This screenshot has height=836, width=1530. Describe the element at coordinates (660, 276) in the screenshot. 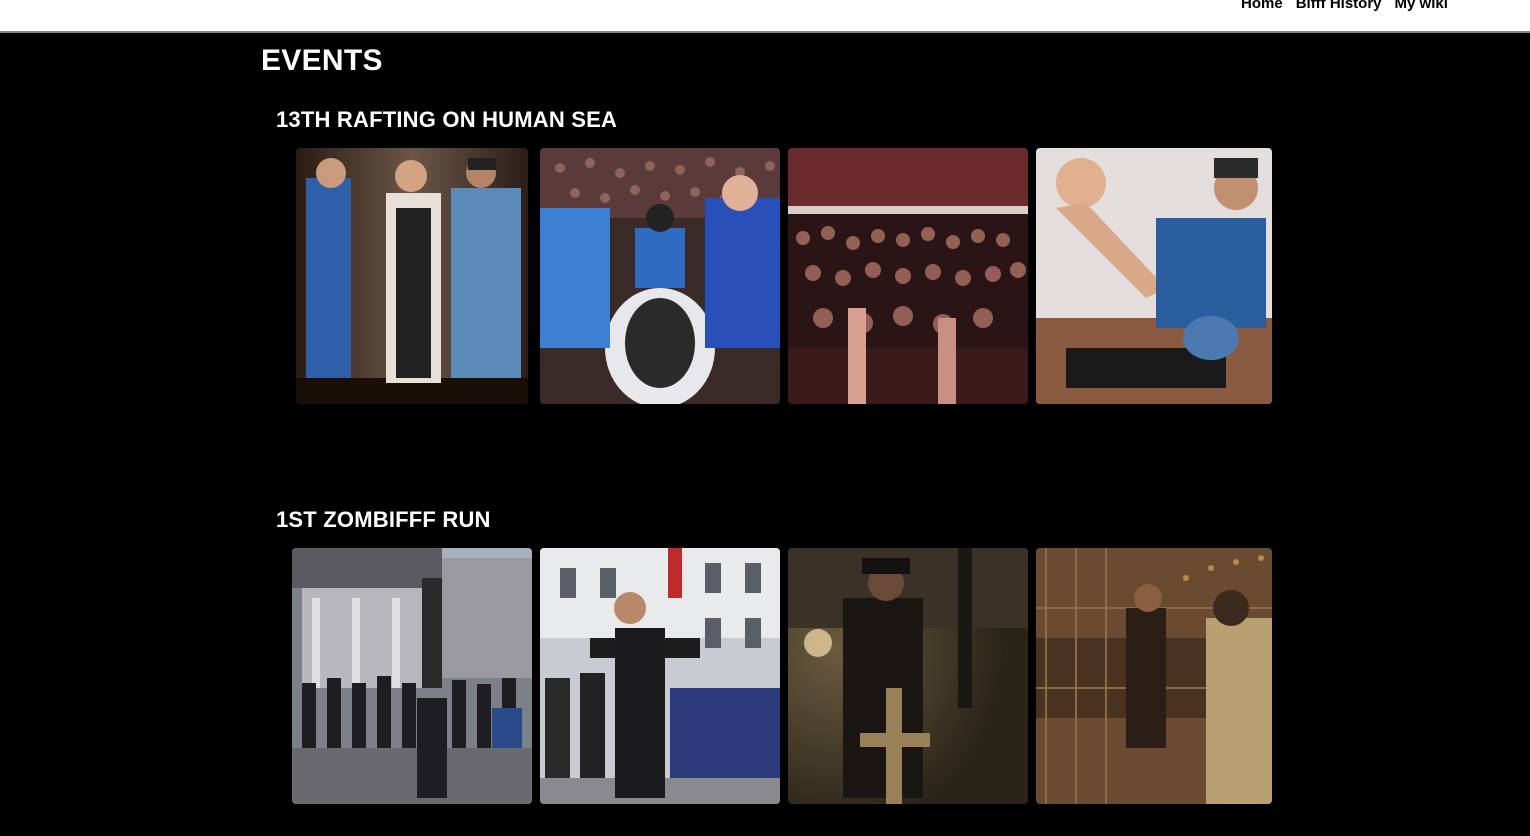

I see `event-photo-raft-on-audience` at that location.